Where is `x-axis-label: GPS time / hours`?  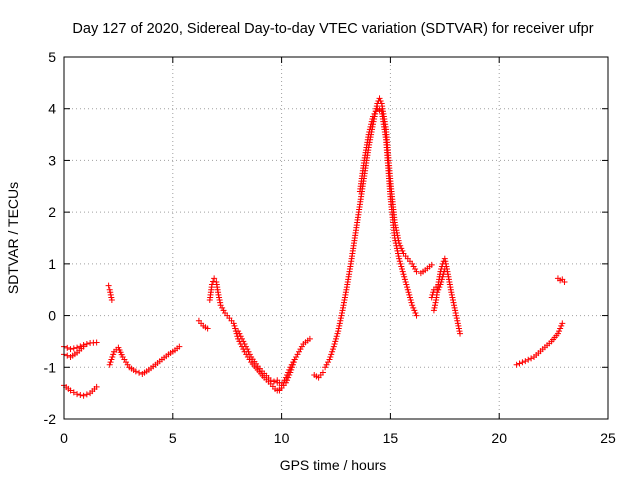 x-axis-label: GPS time / hours is located at coordinates (333, 465).